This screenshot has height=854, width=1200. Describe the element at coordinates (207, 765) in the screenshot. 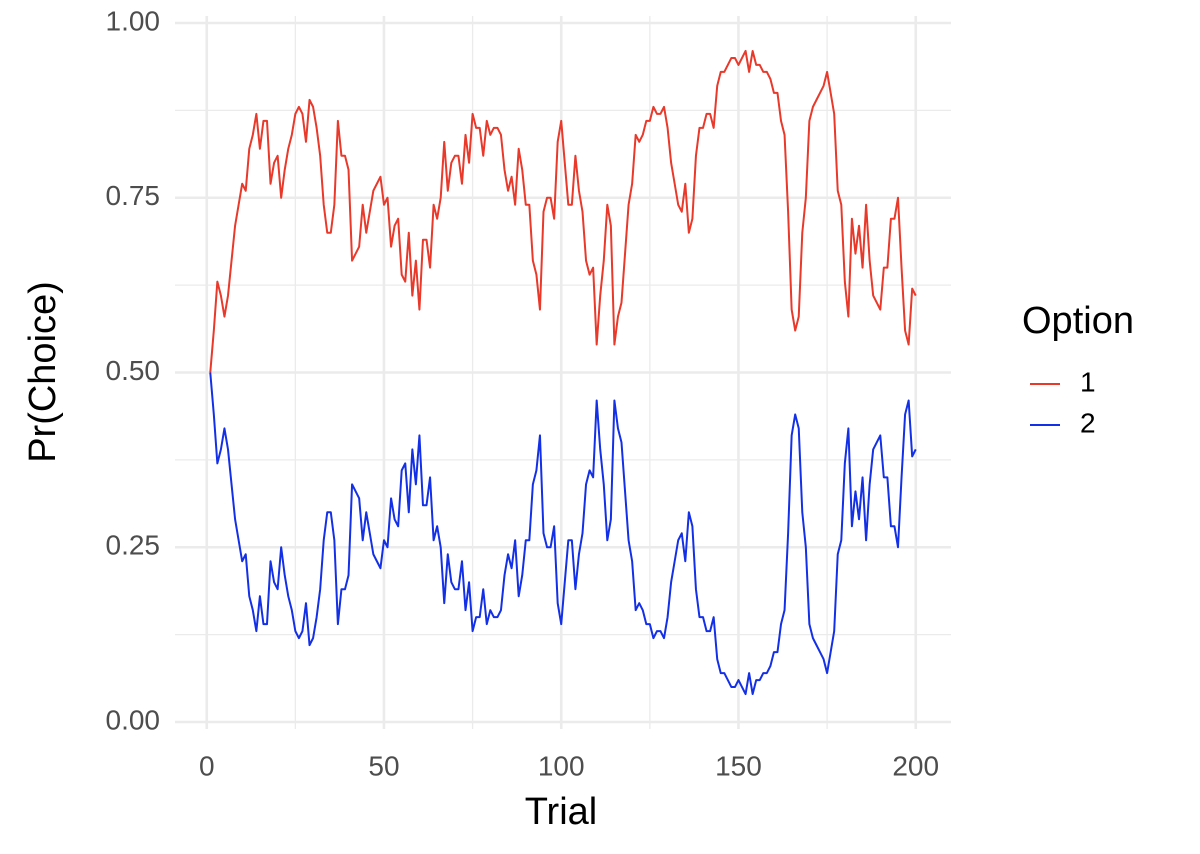

I see `x-tick-label: 0` at that location.